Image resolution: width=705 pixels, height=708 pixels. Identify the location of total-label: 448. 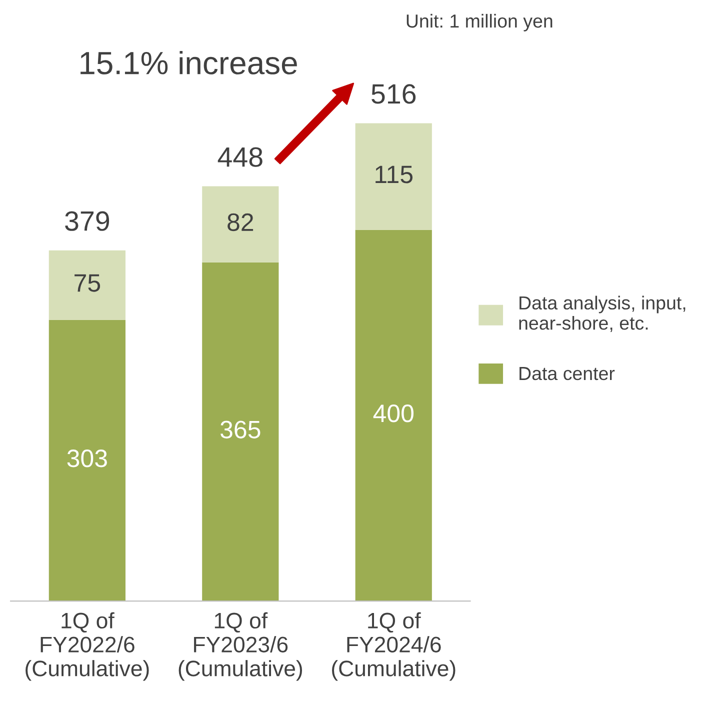
(240, 157).